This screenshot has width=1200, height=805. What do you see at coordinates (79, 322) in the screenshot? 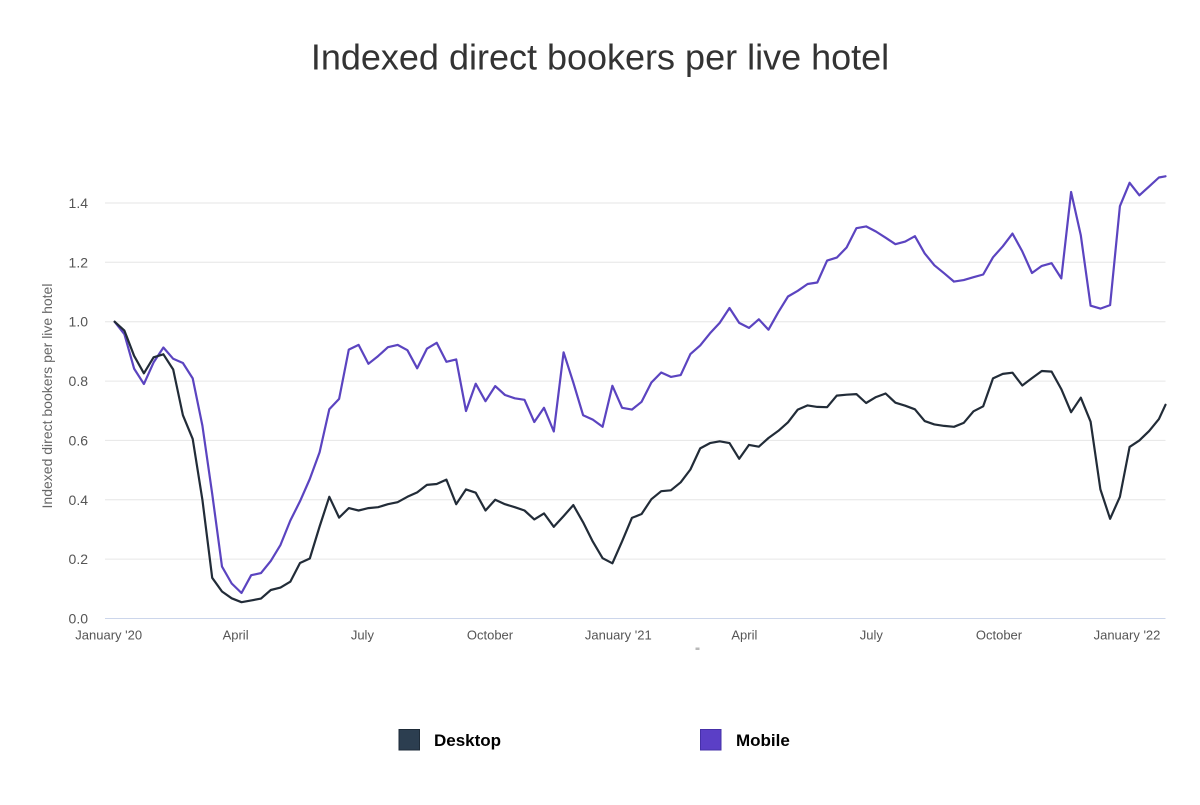
I see `svg-text: 1.0` at bounding box center [79, 322].